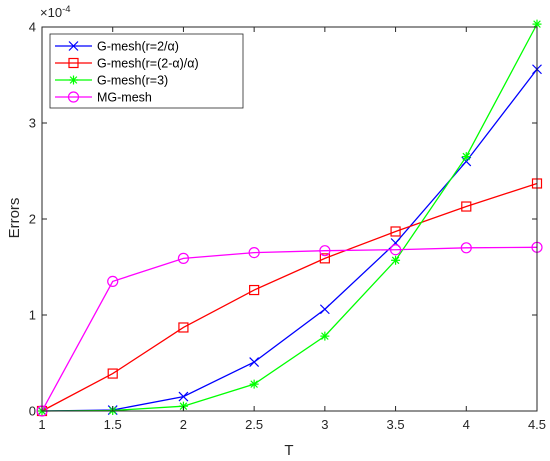  I want to click on x-tick-label: 3.5, so click(396, 424).